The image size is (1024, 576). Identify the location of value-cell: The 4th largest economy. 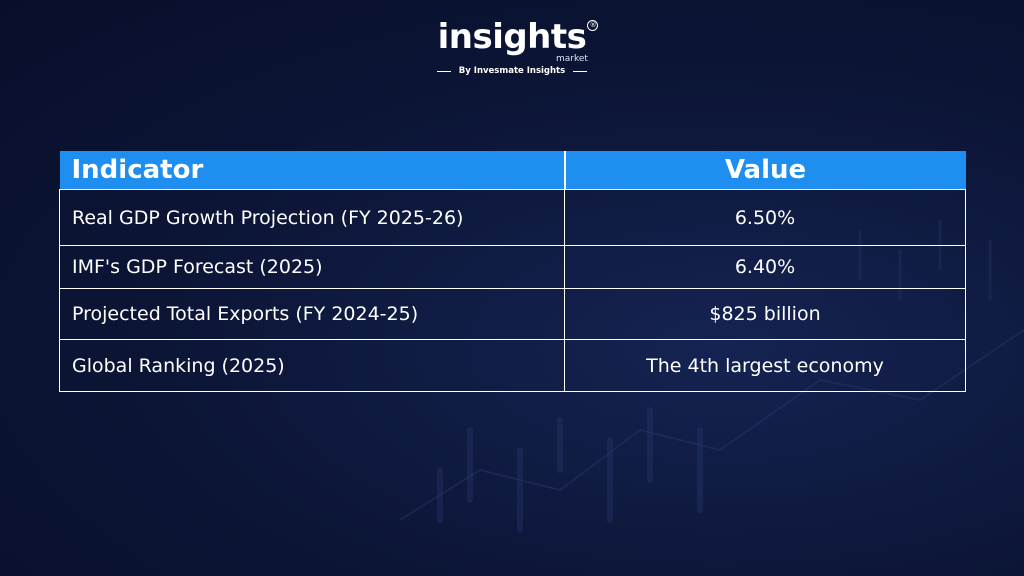
(765, 365).